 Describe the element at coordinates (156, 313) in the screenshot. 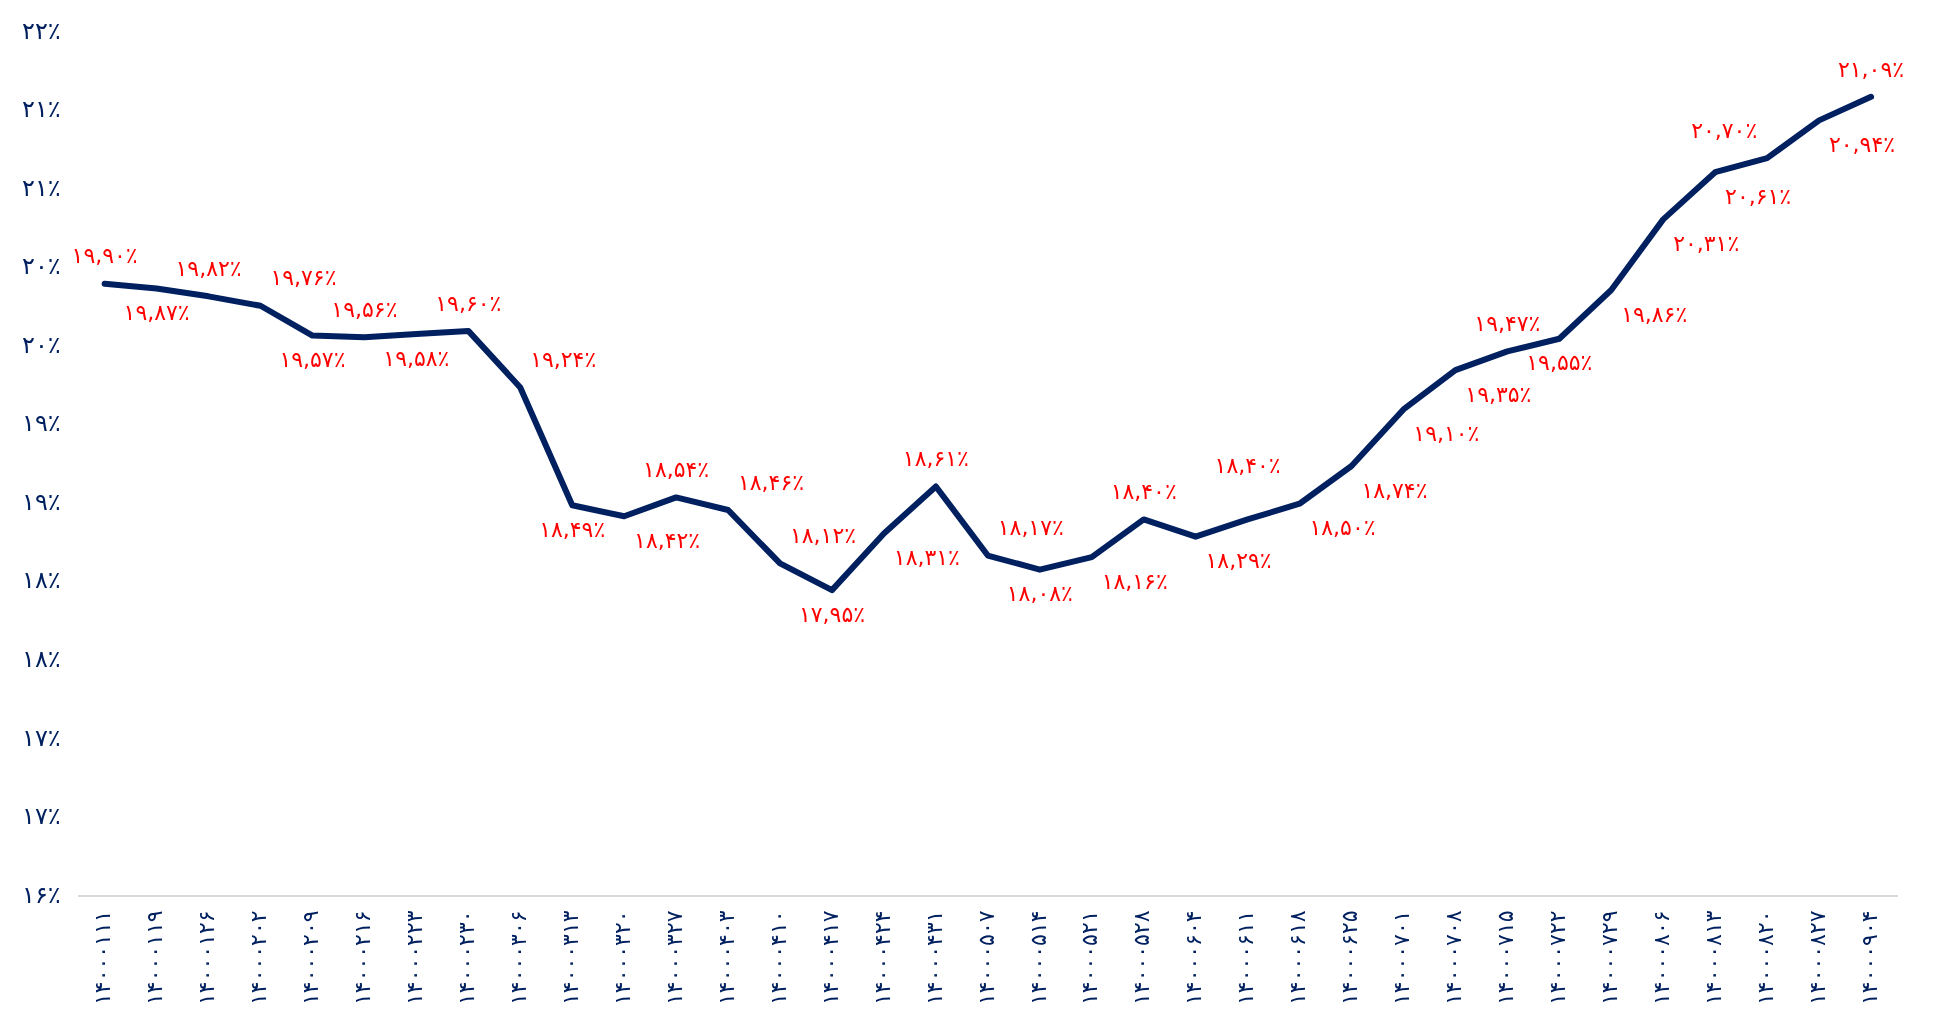

I see `data-label: ۱۹,۸۷٪` at that location.